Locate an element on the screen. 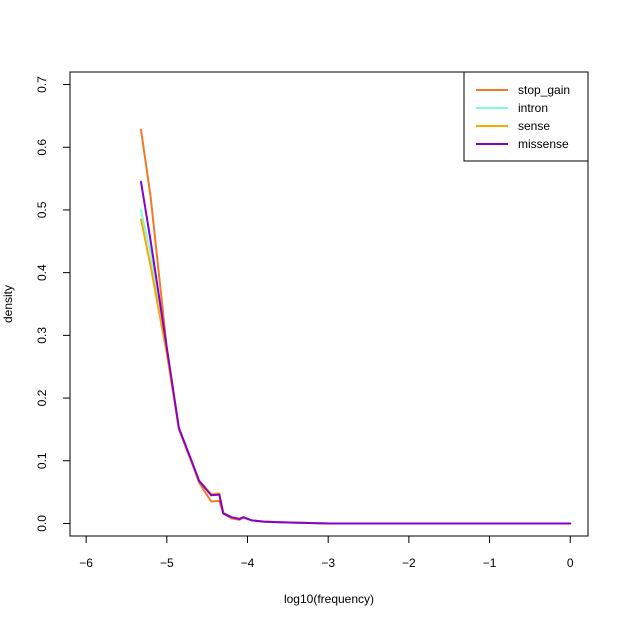 Image resolution: width=621 pixels, height=632 pixels. y-tick-label: 0.0 is located at coordinates (42, 523).